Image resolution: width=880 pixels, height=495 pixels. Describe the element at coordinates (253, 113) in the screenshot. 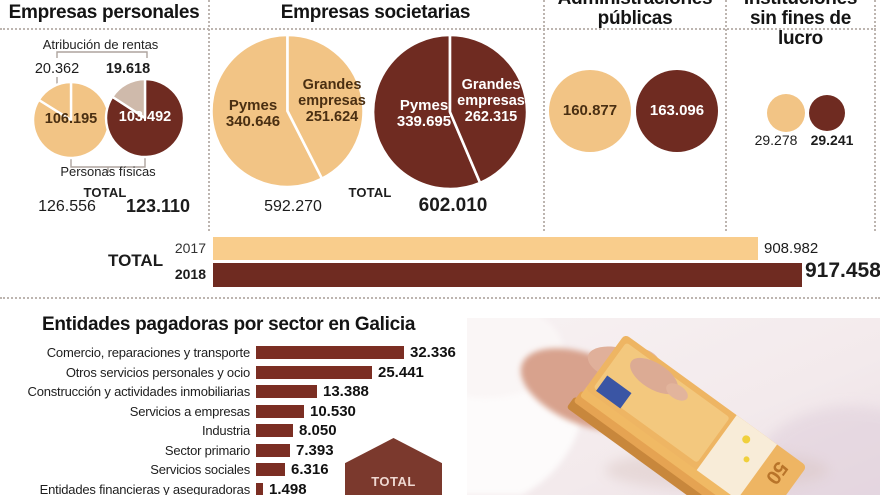

I see `label-pymes-2017: Pymes 340.646` at that location.